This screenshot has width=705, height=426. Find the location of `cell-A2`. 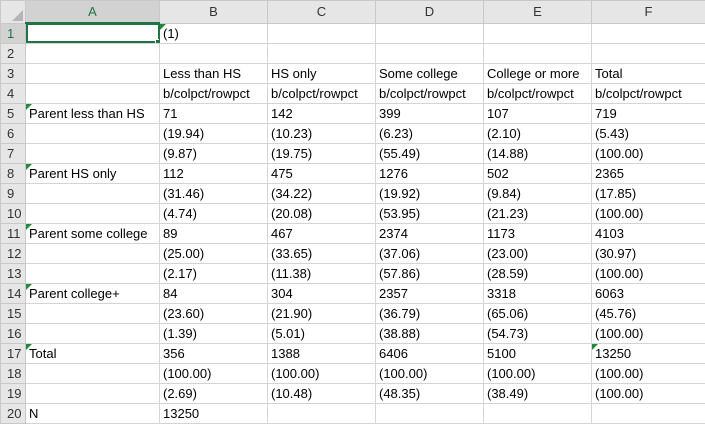

cell-A2 is located at coordinates (92, 53).